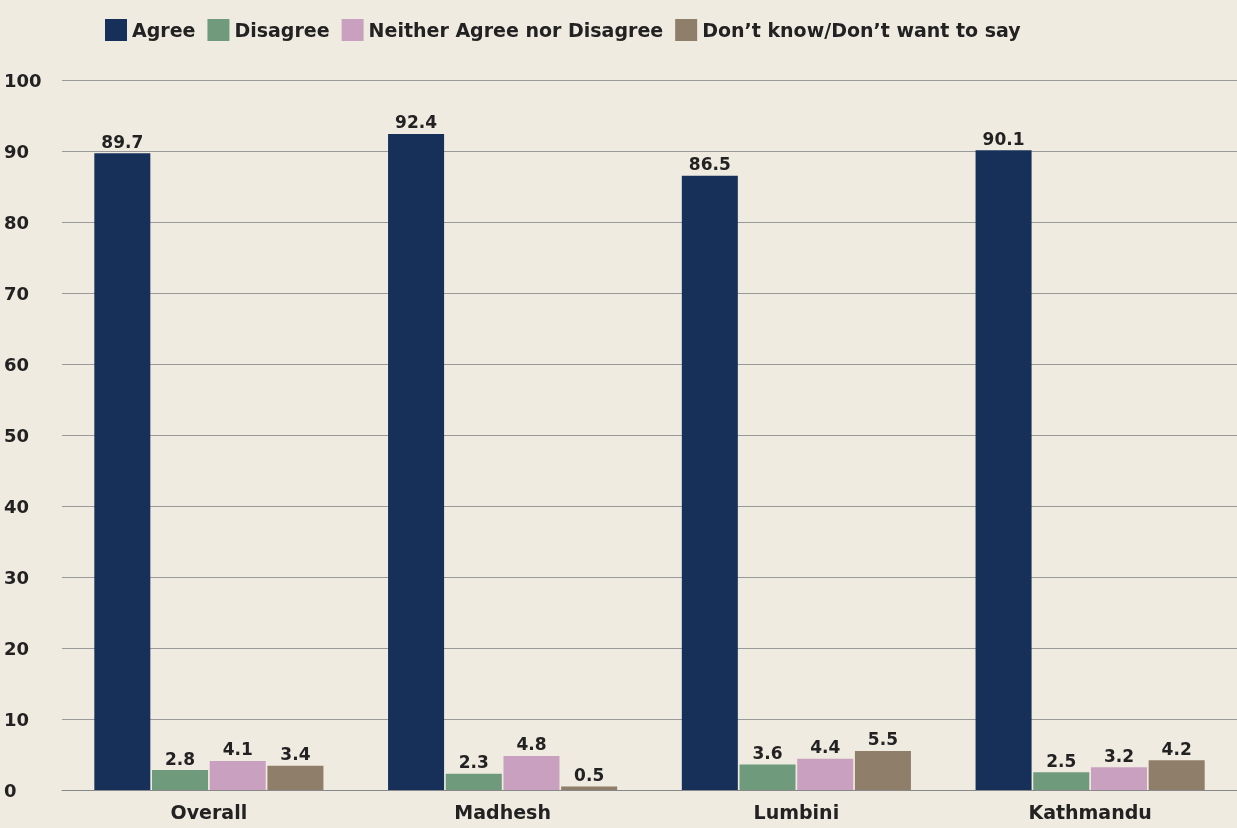  Describe the element at coordinates (180, 758) in the screenshot. I see `data-label: 2.8` at that location.